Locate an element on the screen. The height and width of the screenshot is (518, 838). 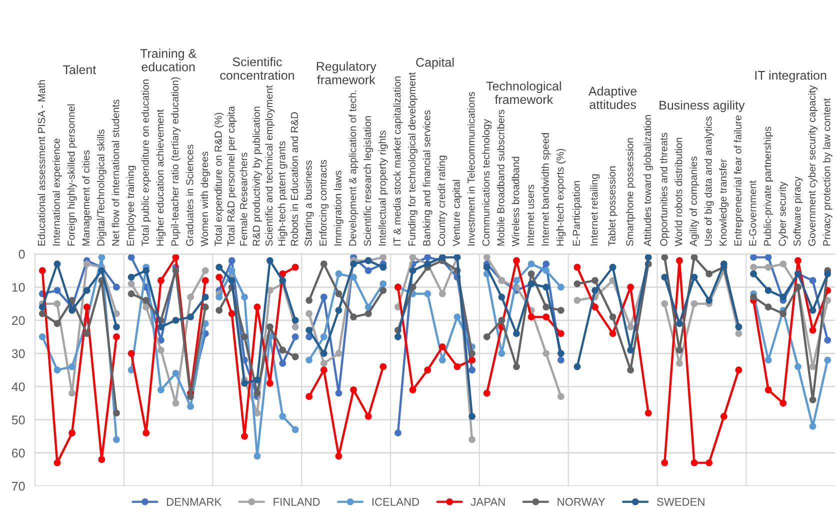
x-tick-label: Attitudes toward globalization is located at coordinates (649, 180).